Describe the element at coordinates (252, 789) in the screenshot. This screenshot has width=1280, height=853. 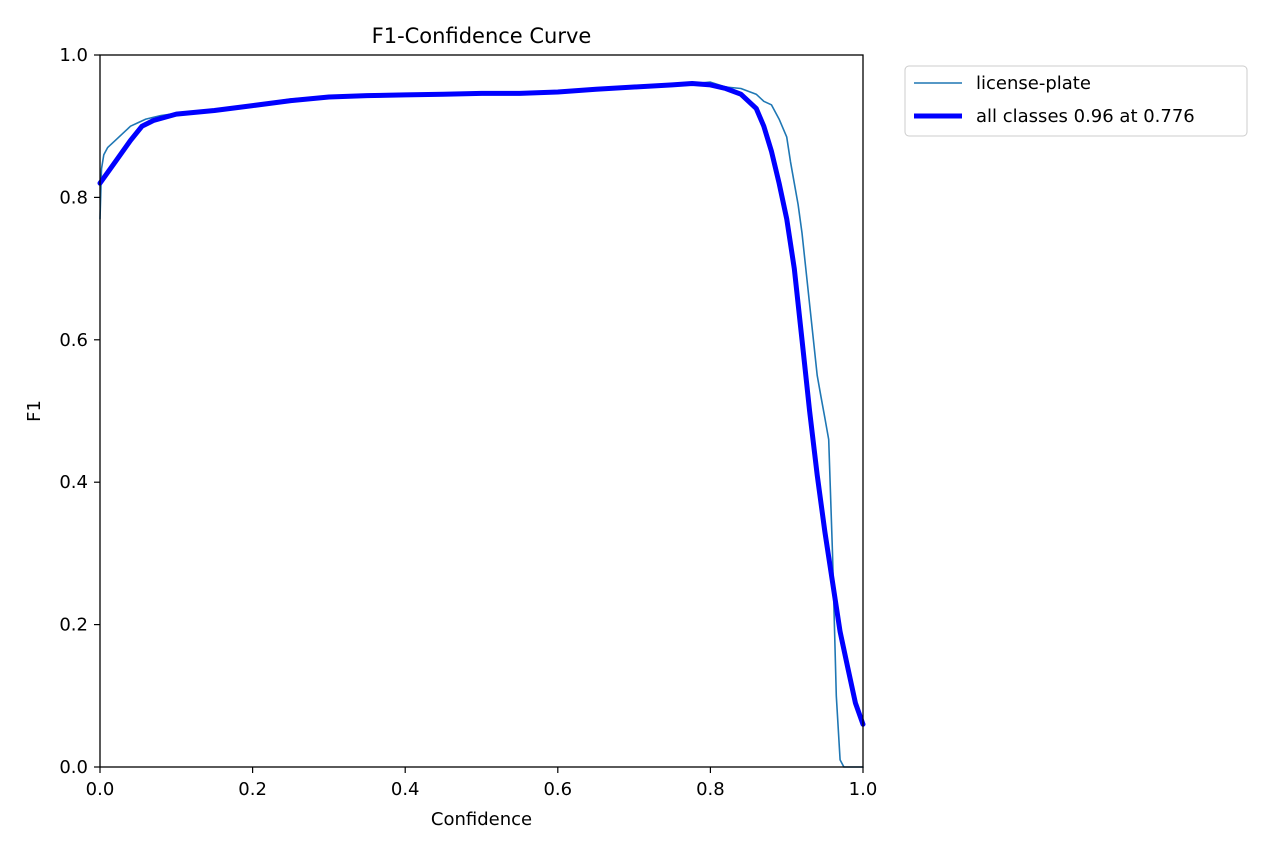
I see `x-tick-label: 0.2` at that location.